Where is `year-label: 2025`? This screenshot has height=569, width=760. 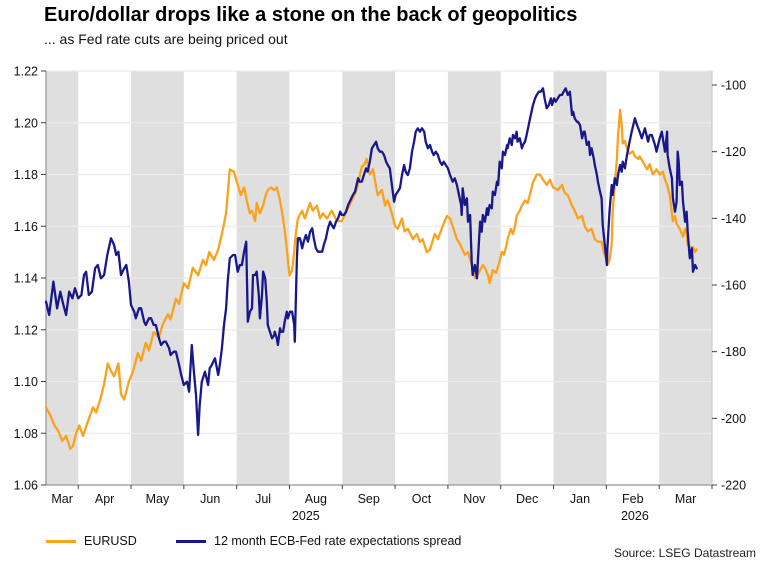
year-label: 2025 is located at coordinates (306, 516).